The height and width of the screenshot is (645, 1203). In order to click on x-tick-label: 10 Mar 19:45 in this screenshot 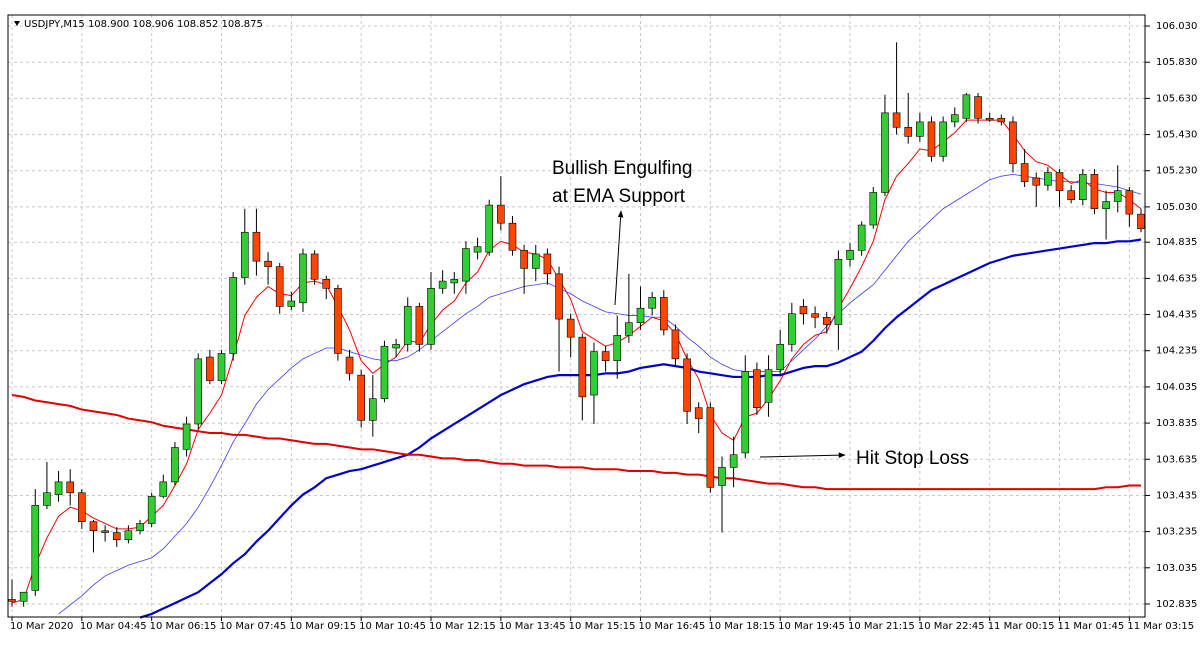, I will do `click(811, 626)`.